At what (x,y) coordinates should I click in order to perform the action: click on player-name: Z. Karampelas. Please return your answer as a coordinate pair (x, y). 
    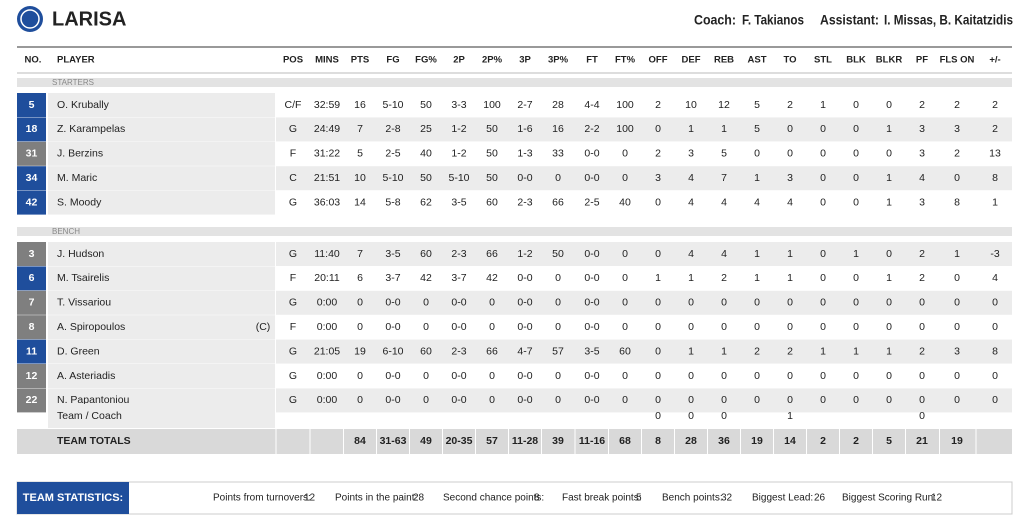
    Looking at the image, I should click on (91, 129).